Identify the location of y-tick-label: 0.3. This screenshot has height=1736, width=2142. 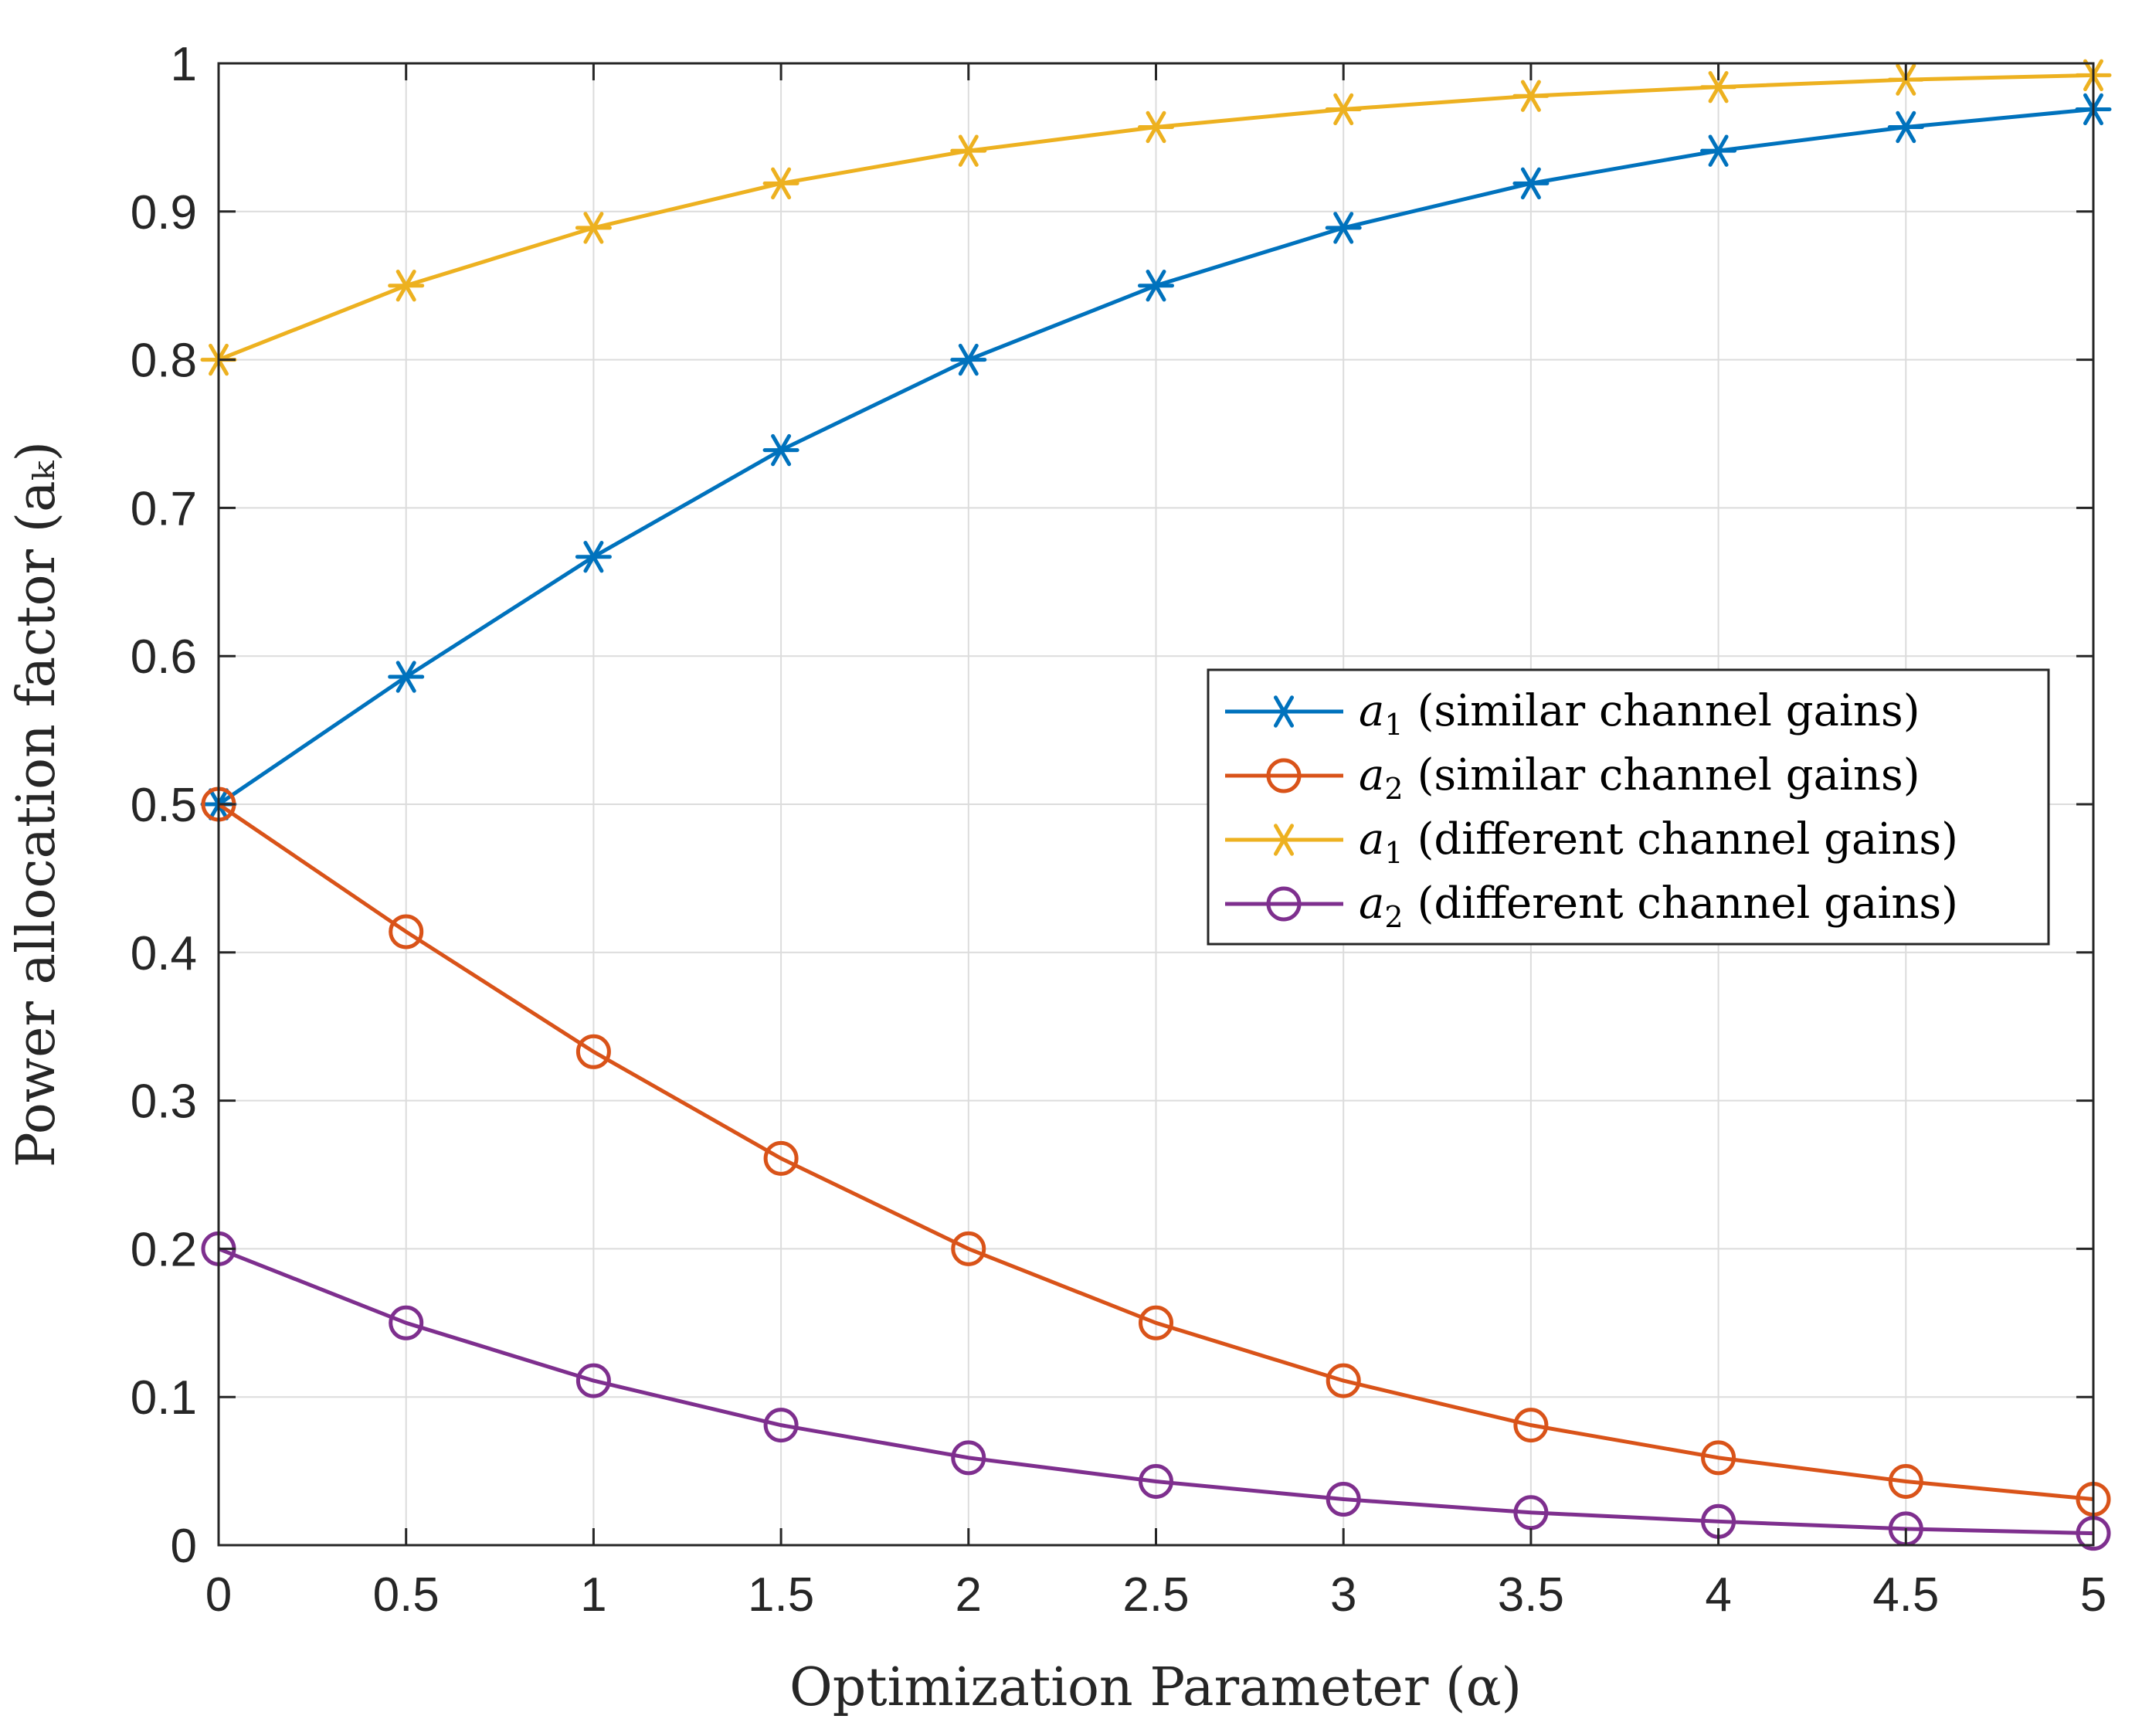
(164, 1102).